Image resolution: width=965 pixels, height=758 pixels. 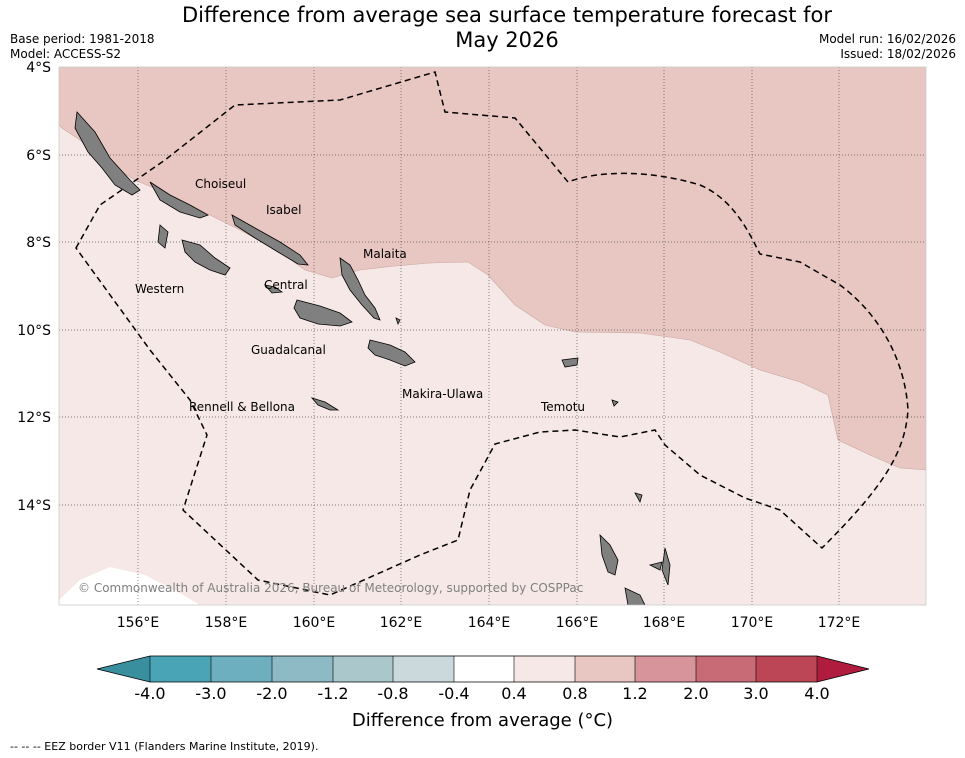 What do you see at coordinates (129, 586) in the screenshot?
I see `land-mask-sw` at bounding box center [129, 586].